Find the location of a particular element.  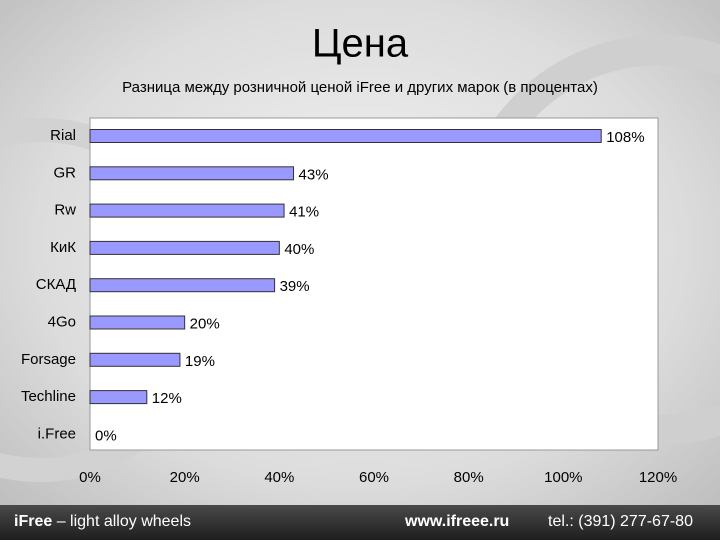

value-label: 19% is located at coordinates (200, 361).